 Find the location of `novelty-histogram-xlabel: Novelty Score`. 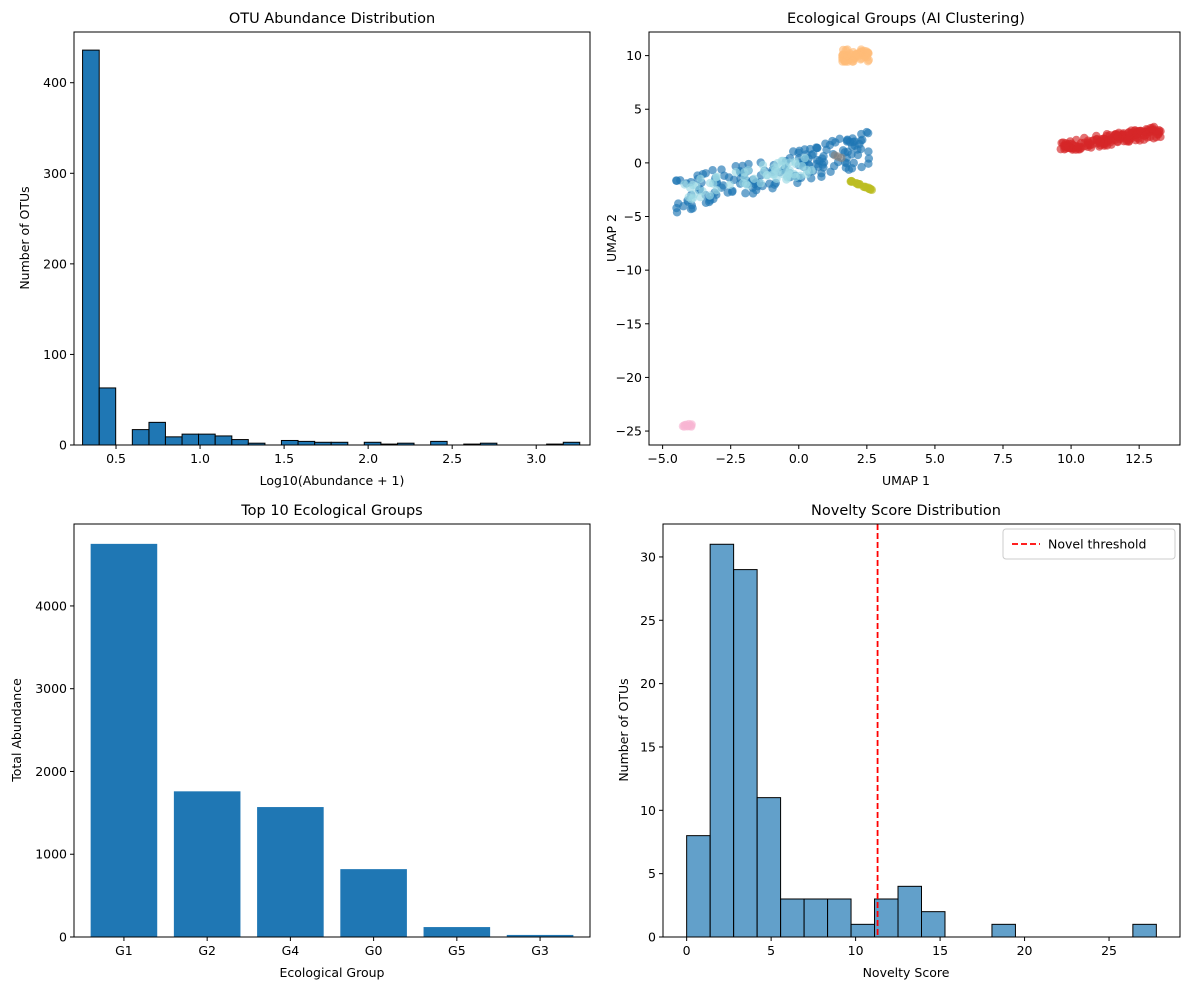

novelty-histogram-xlabel: Novelty Score is located at coordinates (906, 972).